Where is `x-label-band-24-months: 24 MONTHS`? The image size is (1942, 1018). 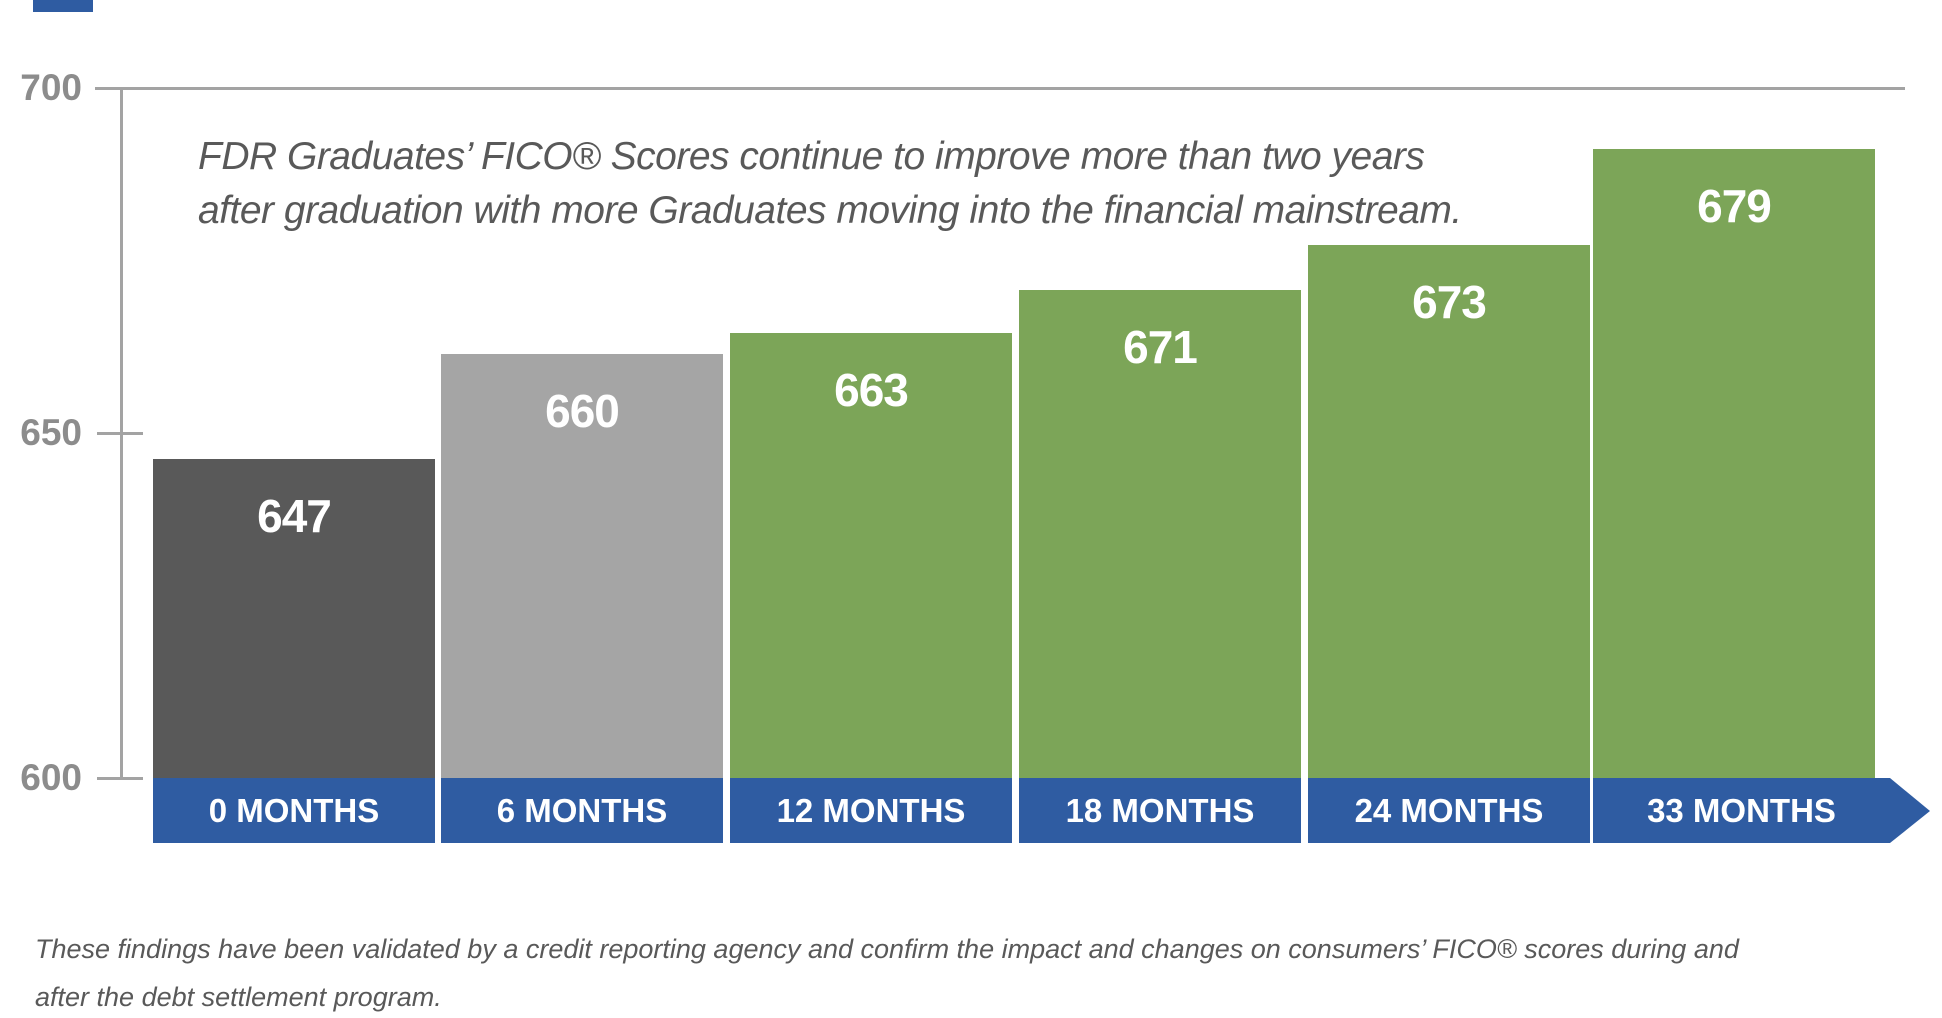 x-label-band-24-months: 24 MONTHS is located at coordinates (1449, 810).